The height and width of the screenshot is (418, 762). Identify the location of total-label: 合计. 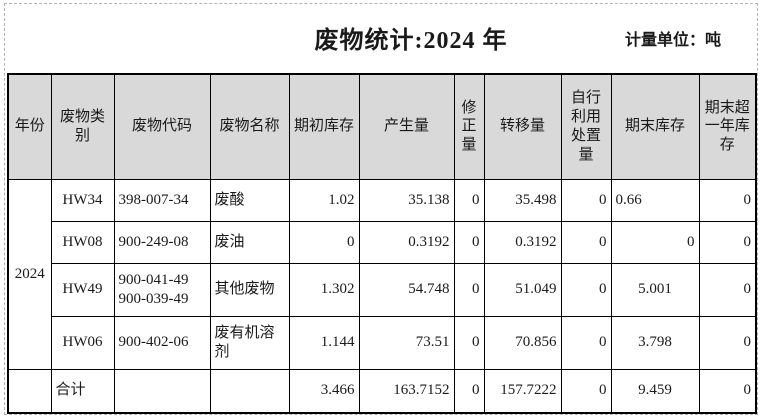
(82, 391).